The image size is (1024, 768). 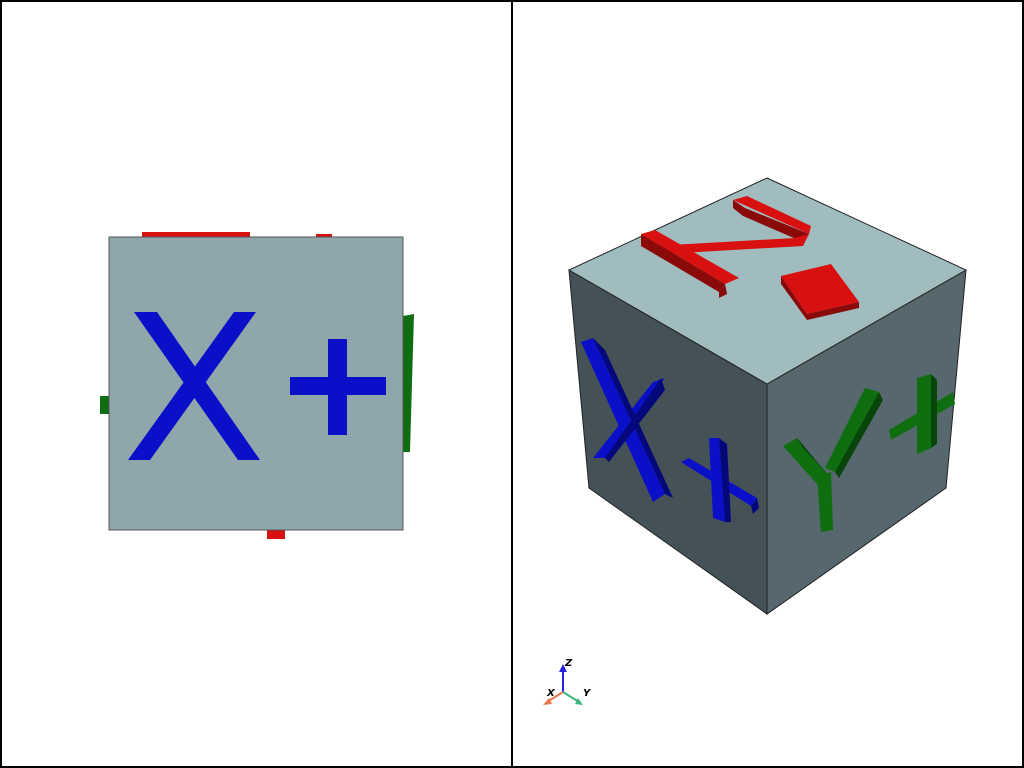 I want to click on right-y-edge, so click(x=408, y=383).